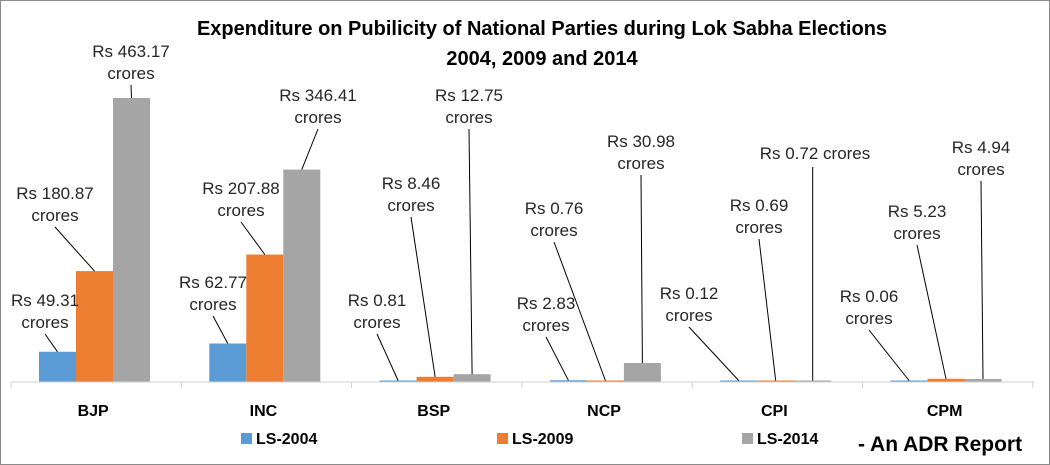  Describe the element at coordinates (688, 315) in the screenshot. I see `data-label-cpi-ls-2004: crores` at that location.